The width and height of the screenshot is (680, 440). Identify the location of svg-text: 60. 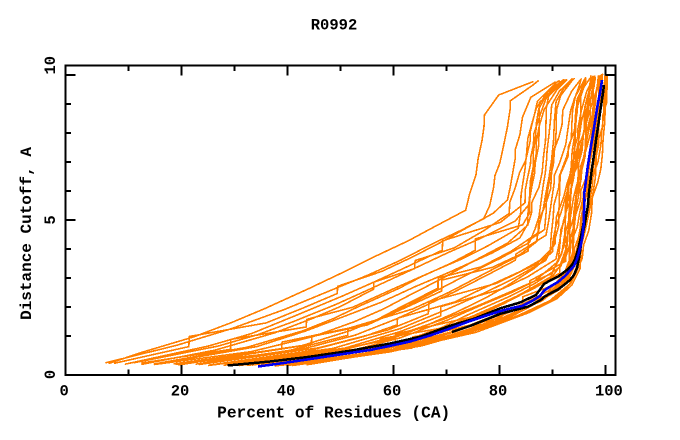
(392, 391).